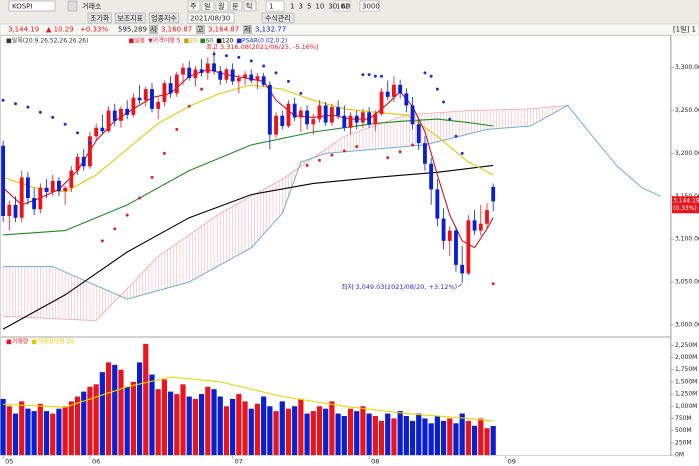 This screenshot has height=466, width=699. What do you see at coordinates (164, 41) in the screenshot?
I see `legend-item: ▼가격이평 5` at bounding box center [164, 41].